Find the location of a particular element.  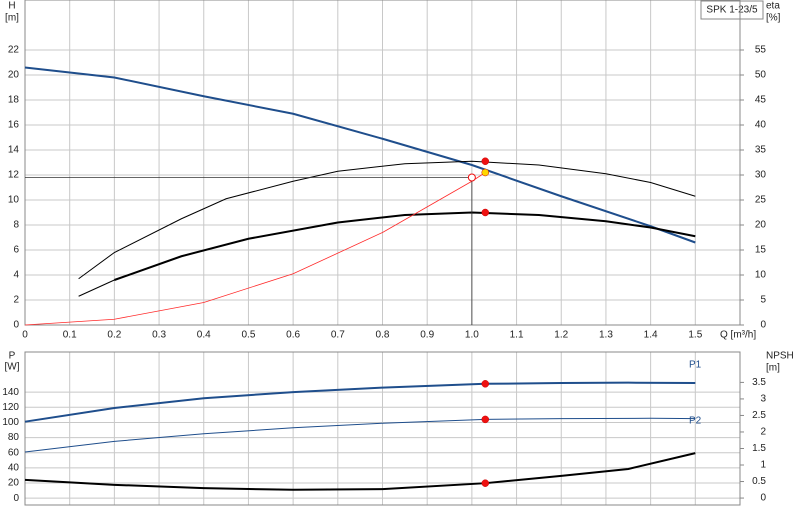

chart-title: SPK 1-23/5 is located at coordinates (732, 10).